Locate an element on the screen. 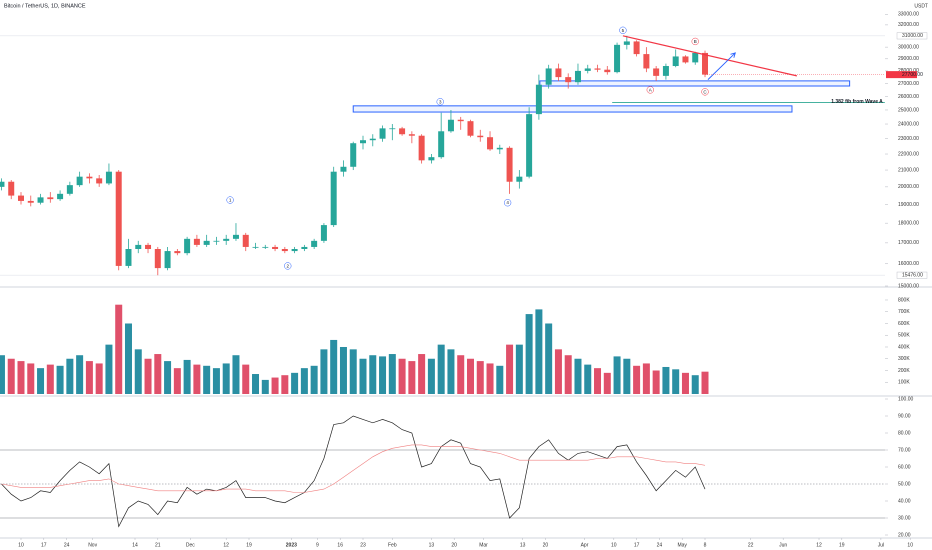 This screenshot has width=932, height=550. y-tick-label: 600K is located at coordinates (904, 324).